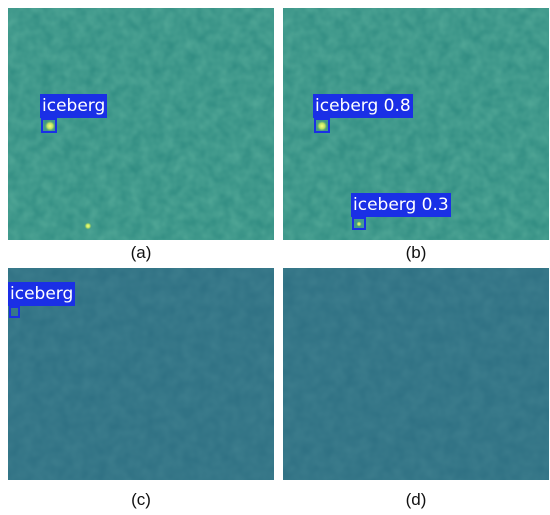 Image resolution: width=550 pixels, height=515 pixels. What do you see at coordinates (88, 226) in the screenshot?
I see `bright-speck` at bounding box center [88, 226].